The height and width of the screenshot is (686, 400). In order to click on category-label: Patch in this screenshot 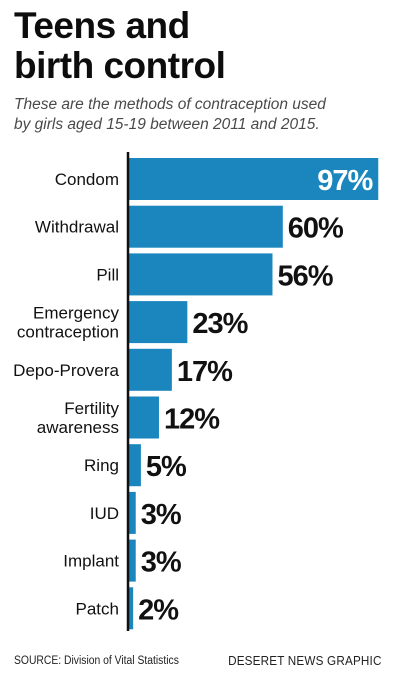, I will do `click(97, 608)`.